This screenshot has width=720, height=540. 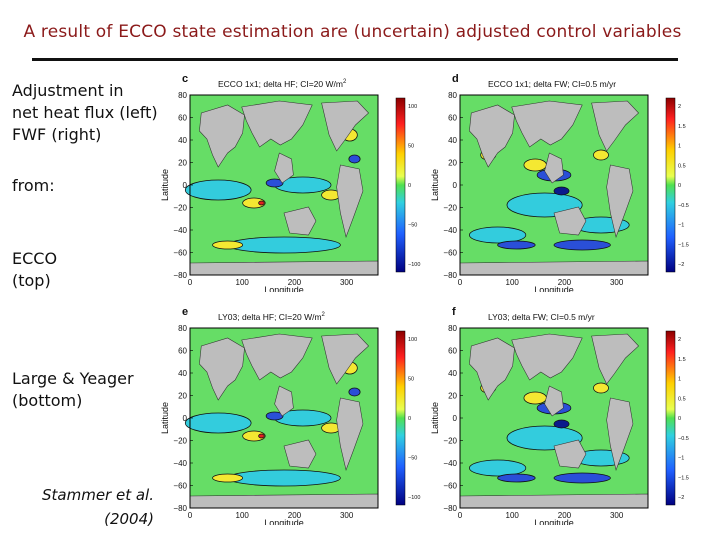 I want to click on panel-title: LY03; delta FW; CI=0.5 m/yr, so click(x=541, y=317).